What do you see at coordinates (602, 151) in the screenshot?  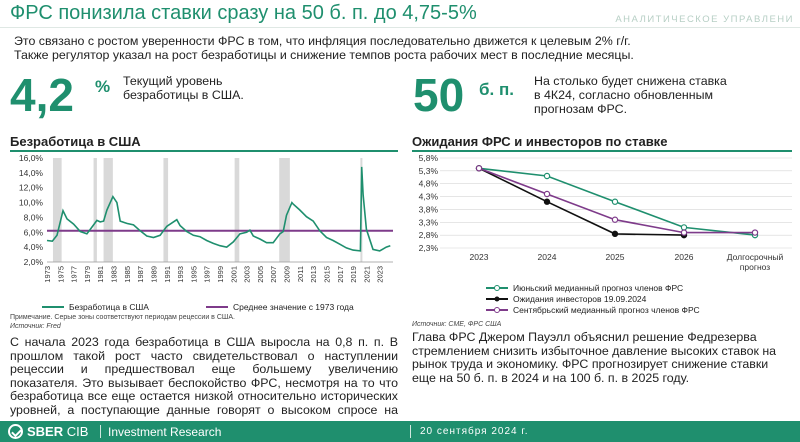 I see `rate-chart-rule` at bounding box center [602, 151].